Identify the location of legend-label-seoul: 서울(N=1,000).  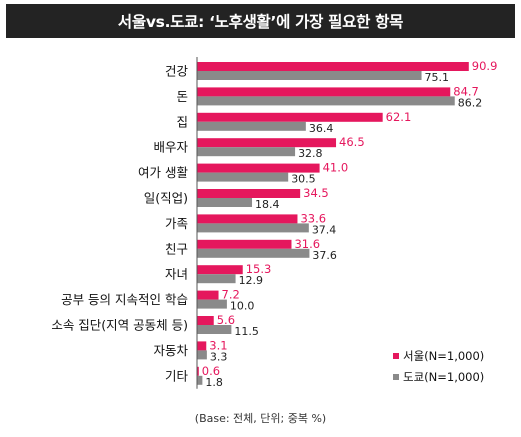
(443, 356).